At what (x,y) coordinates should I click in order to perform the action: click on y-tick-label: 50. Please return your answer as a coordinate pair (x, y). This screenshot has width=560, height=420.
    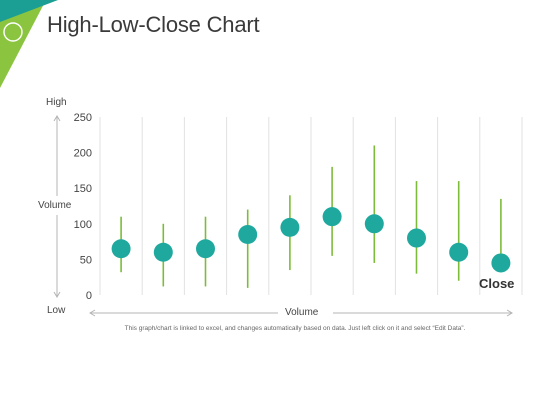
    Looking at the image, I should click on (86, 260).